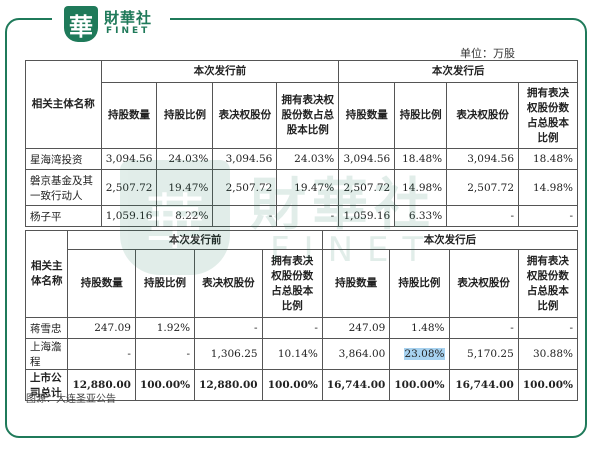 This screenshot has width=595, height=451. What do you see at coordinates (46, 354) in the screenshot?
I see `entity-name: 上海澹程` at bounding box center [46, 354].